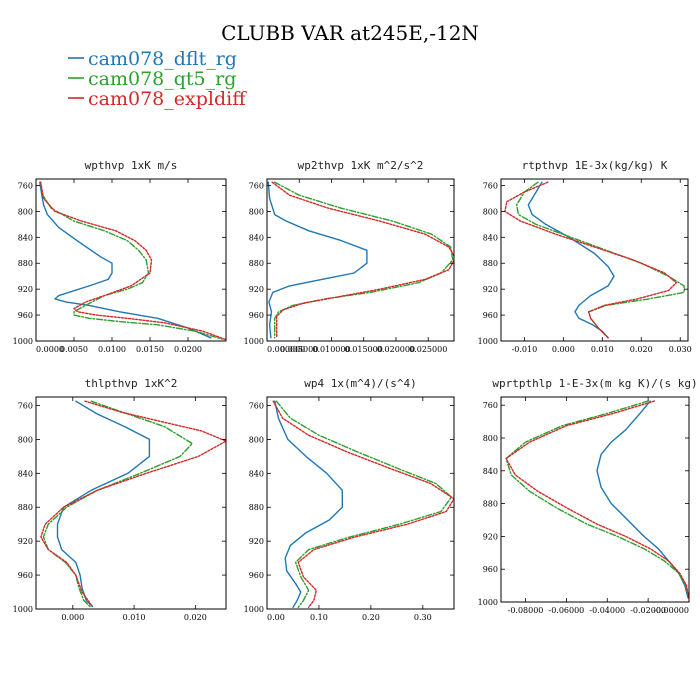 This screenshot has height=700, width=700. I want to click on x-tick-label: 0.10, so click(319, 617).